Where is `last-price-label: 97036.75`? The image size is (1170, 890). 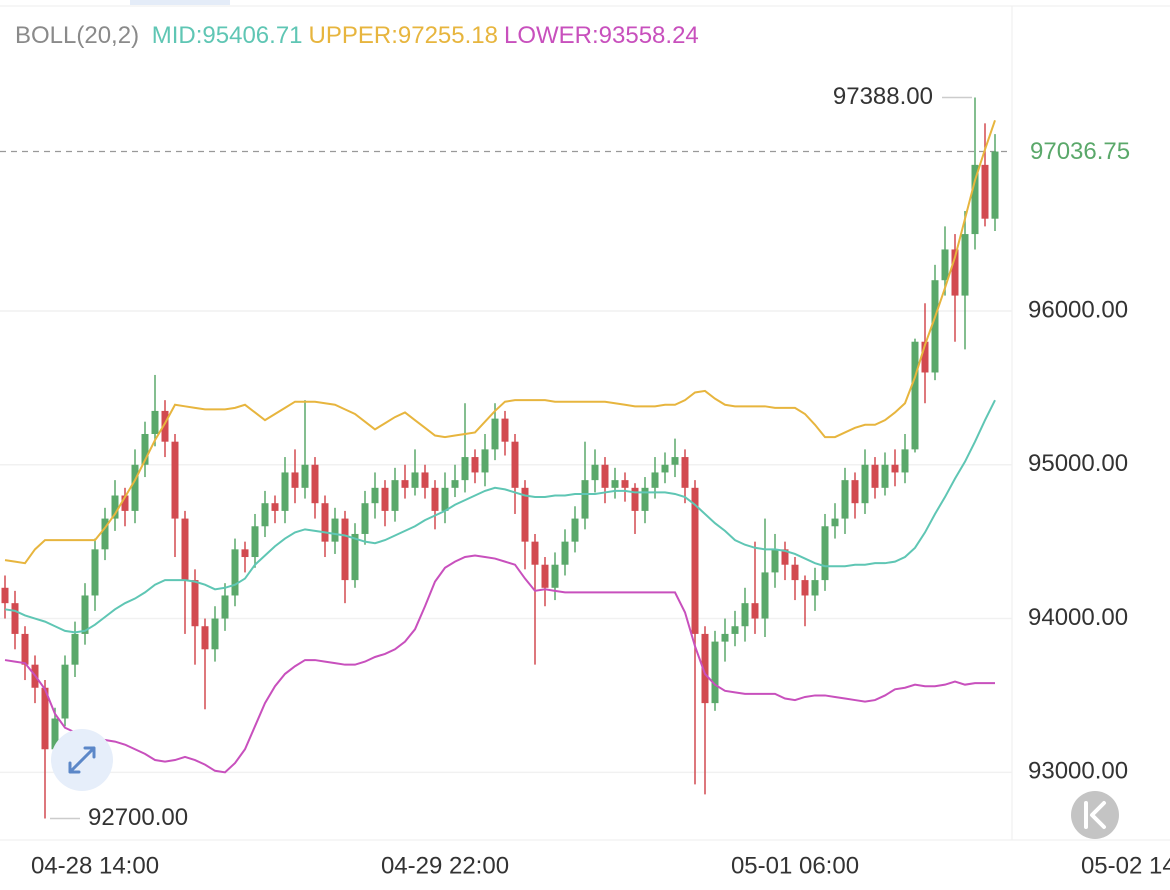 last-price-label: 97036.75 is located at coordinates (1080, 151).